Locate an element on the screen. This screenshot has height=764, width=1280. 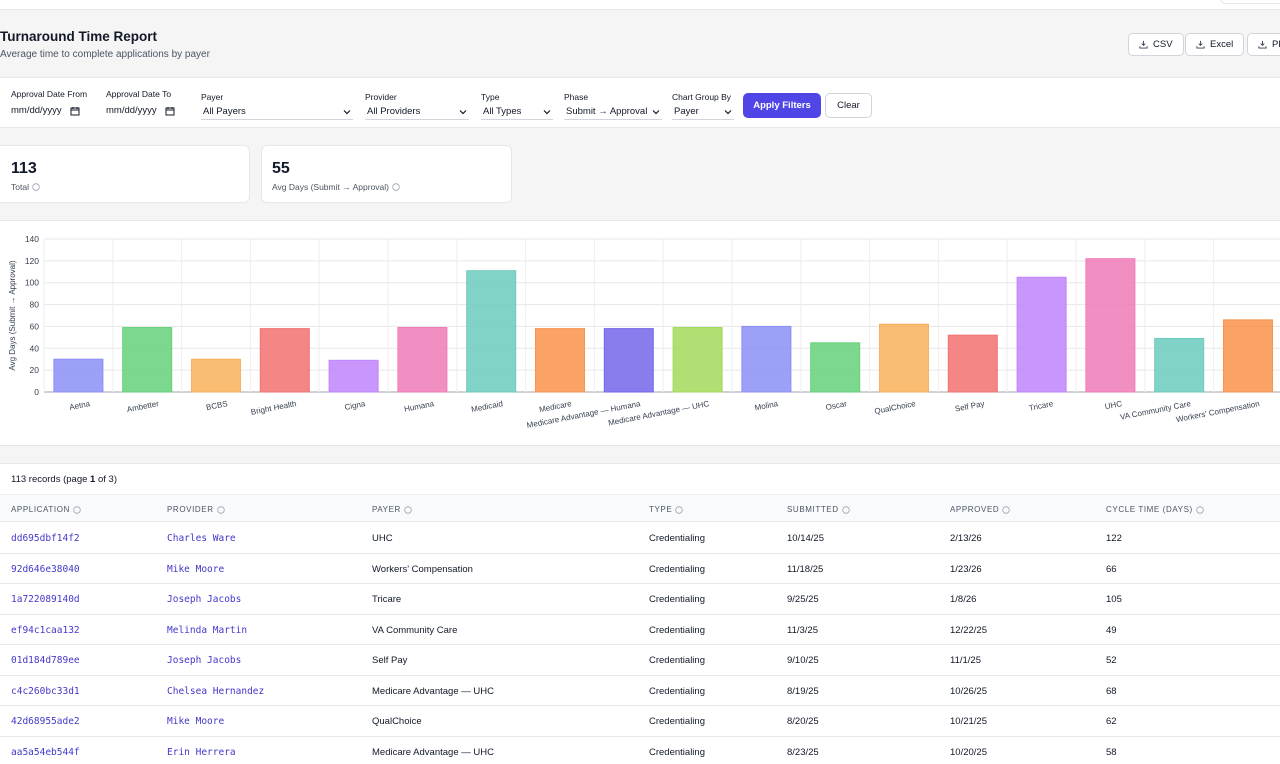
x-tick-label: Ambetter is located at coordinates (143, 406).